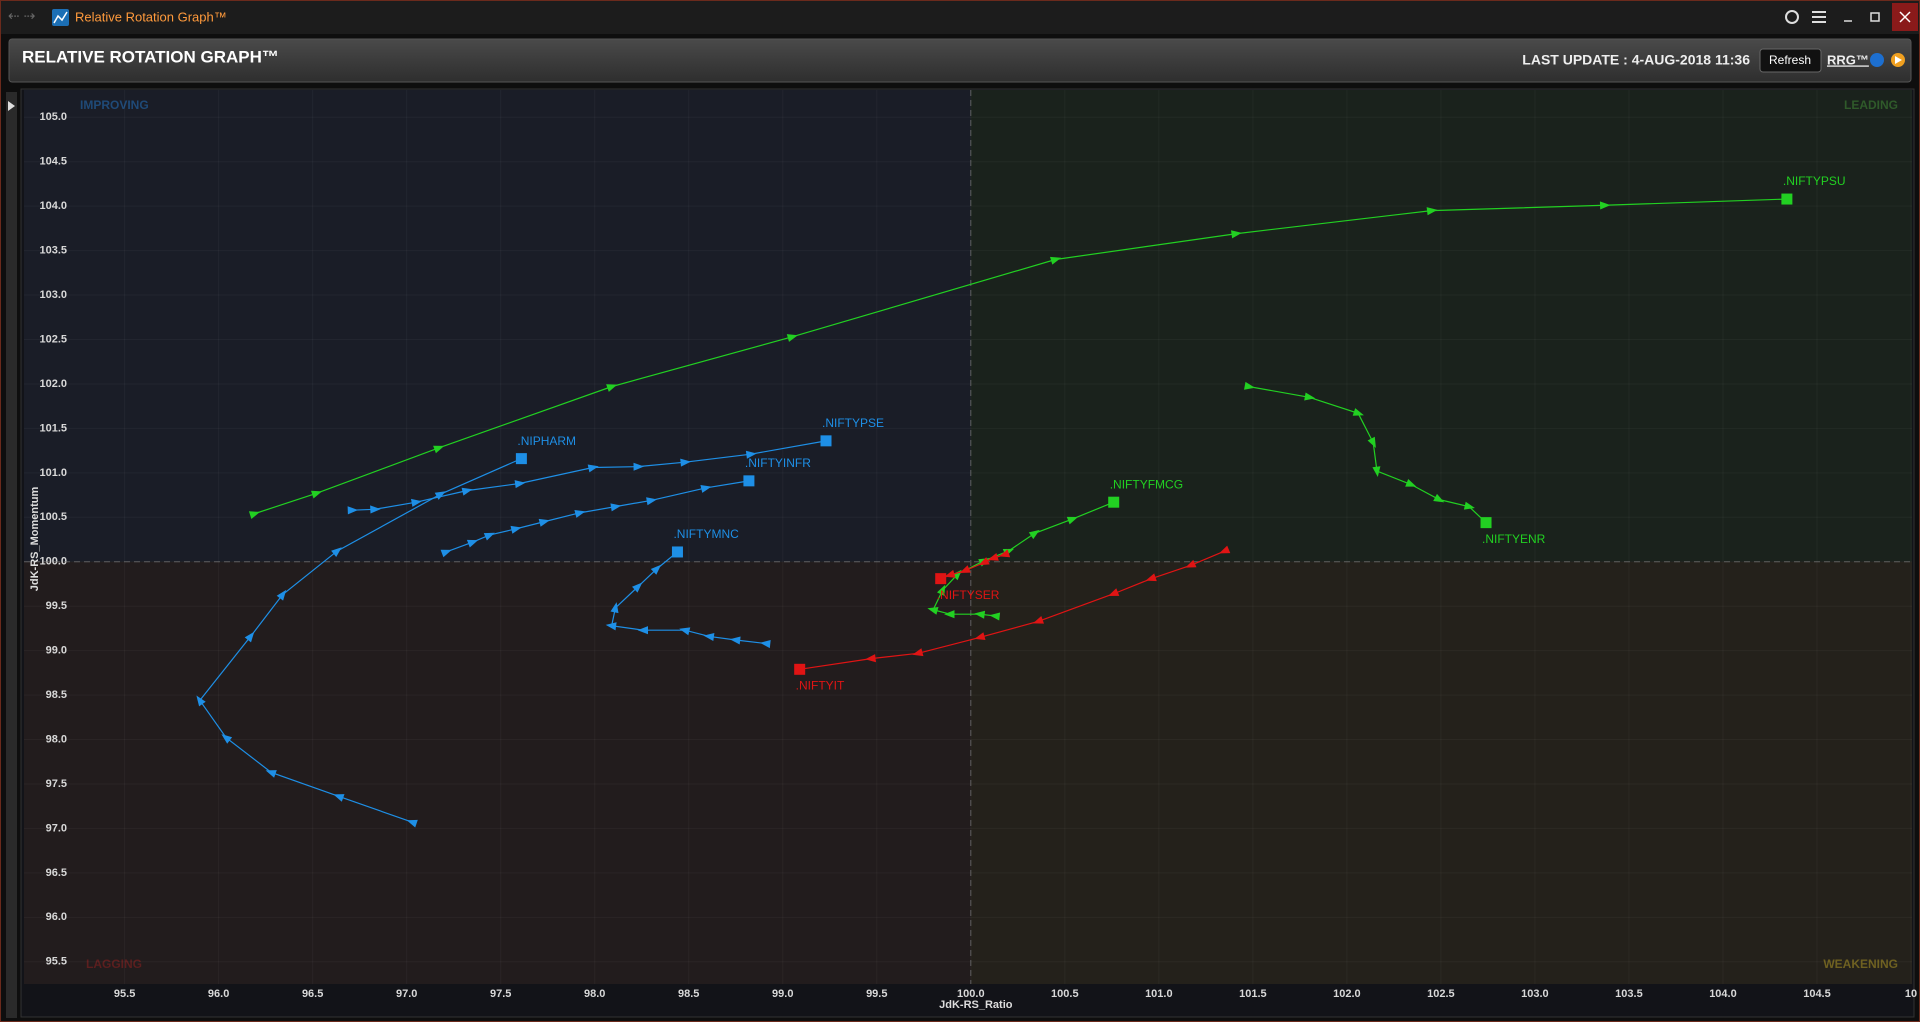 The image size is (1920, 1022). Describe the element at coordinates (1911, 994) in the screenshot. I see `x-tick-label: 10` at that location.